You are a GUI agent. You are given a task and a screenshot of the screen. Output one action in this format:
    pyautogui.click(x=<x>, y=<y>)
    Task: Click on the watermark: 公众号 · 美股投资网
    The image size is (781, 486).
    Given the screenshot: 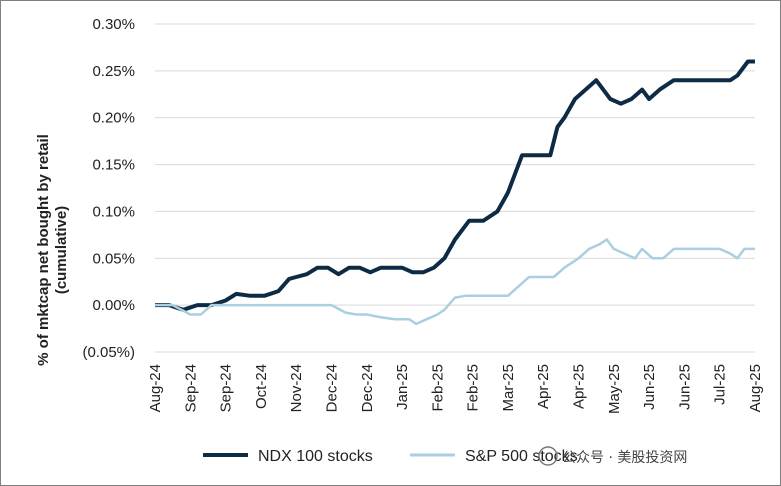 What is the action you would take?
    pyautogui.click(x=612, y=456)
    